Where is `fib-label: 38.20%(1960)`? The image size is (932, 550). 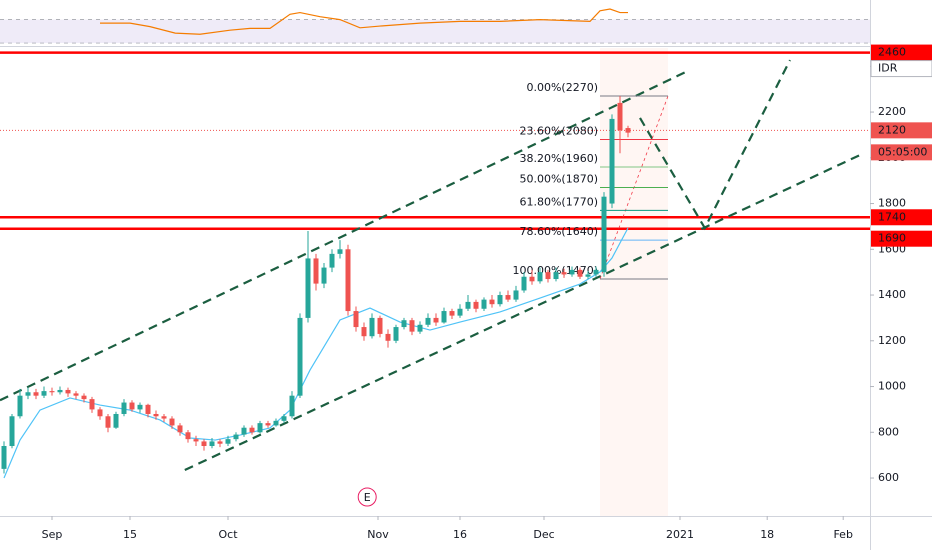 fib-label: 38.20%(1960) is located at coordinates (558, 158).